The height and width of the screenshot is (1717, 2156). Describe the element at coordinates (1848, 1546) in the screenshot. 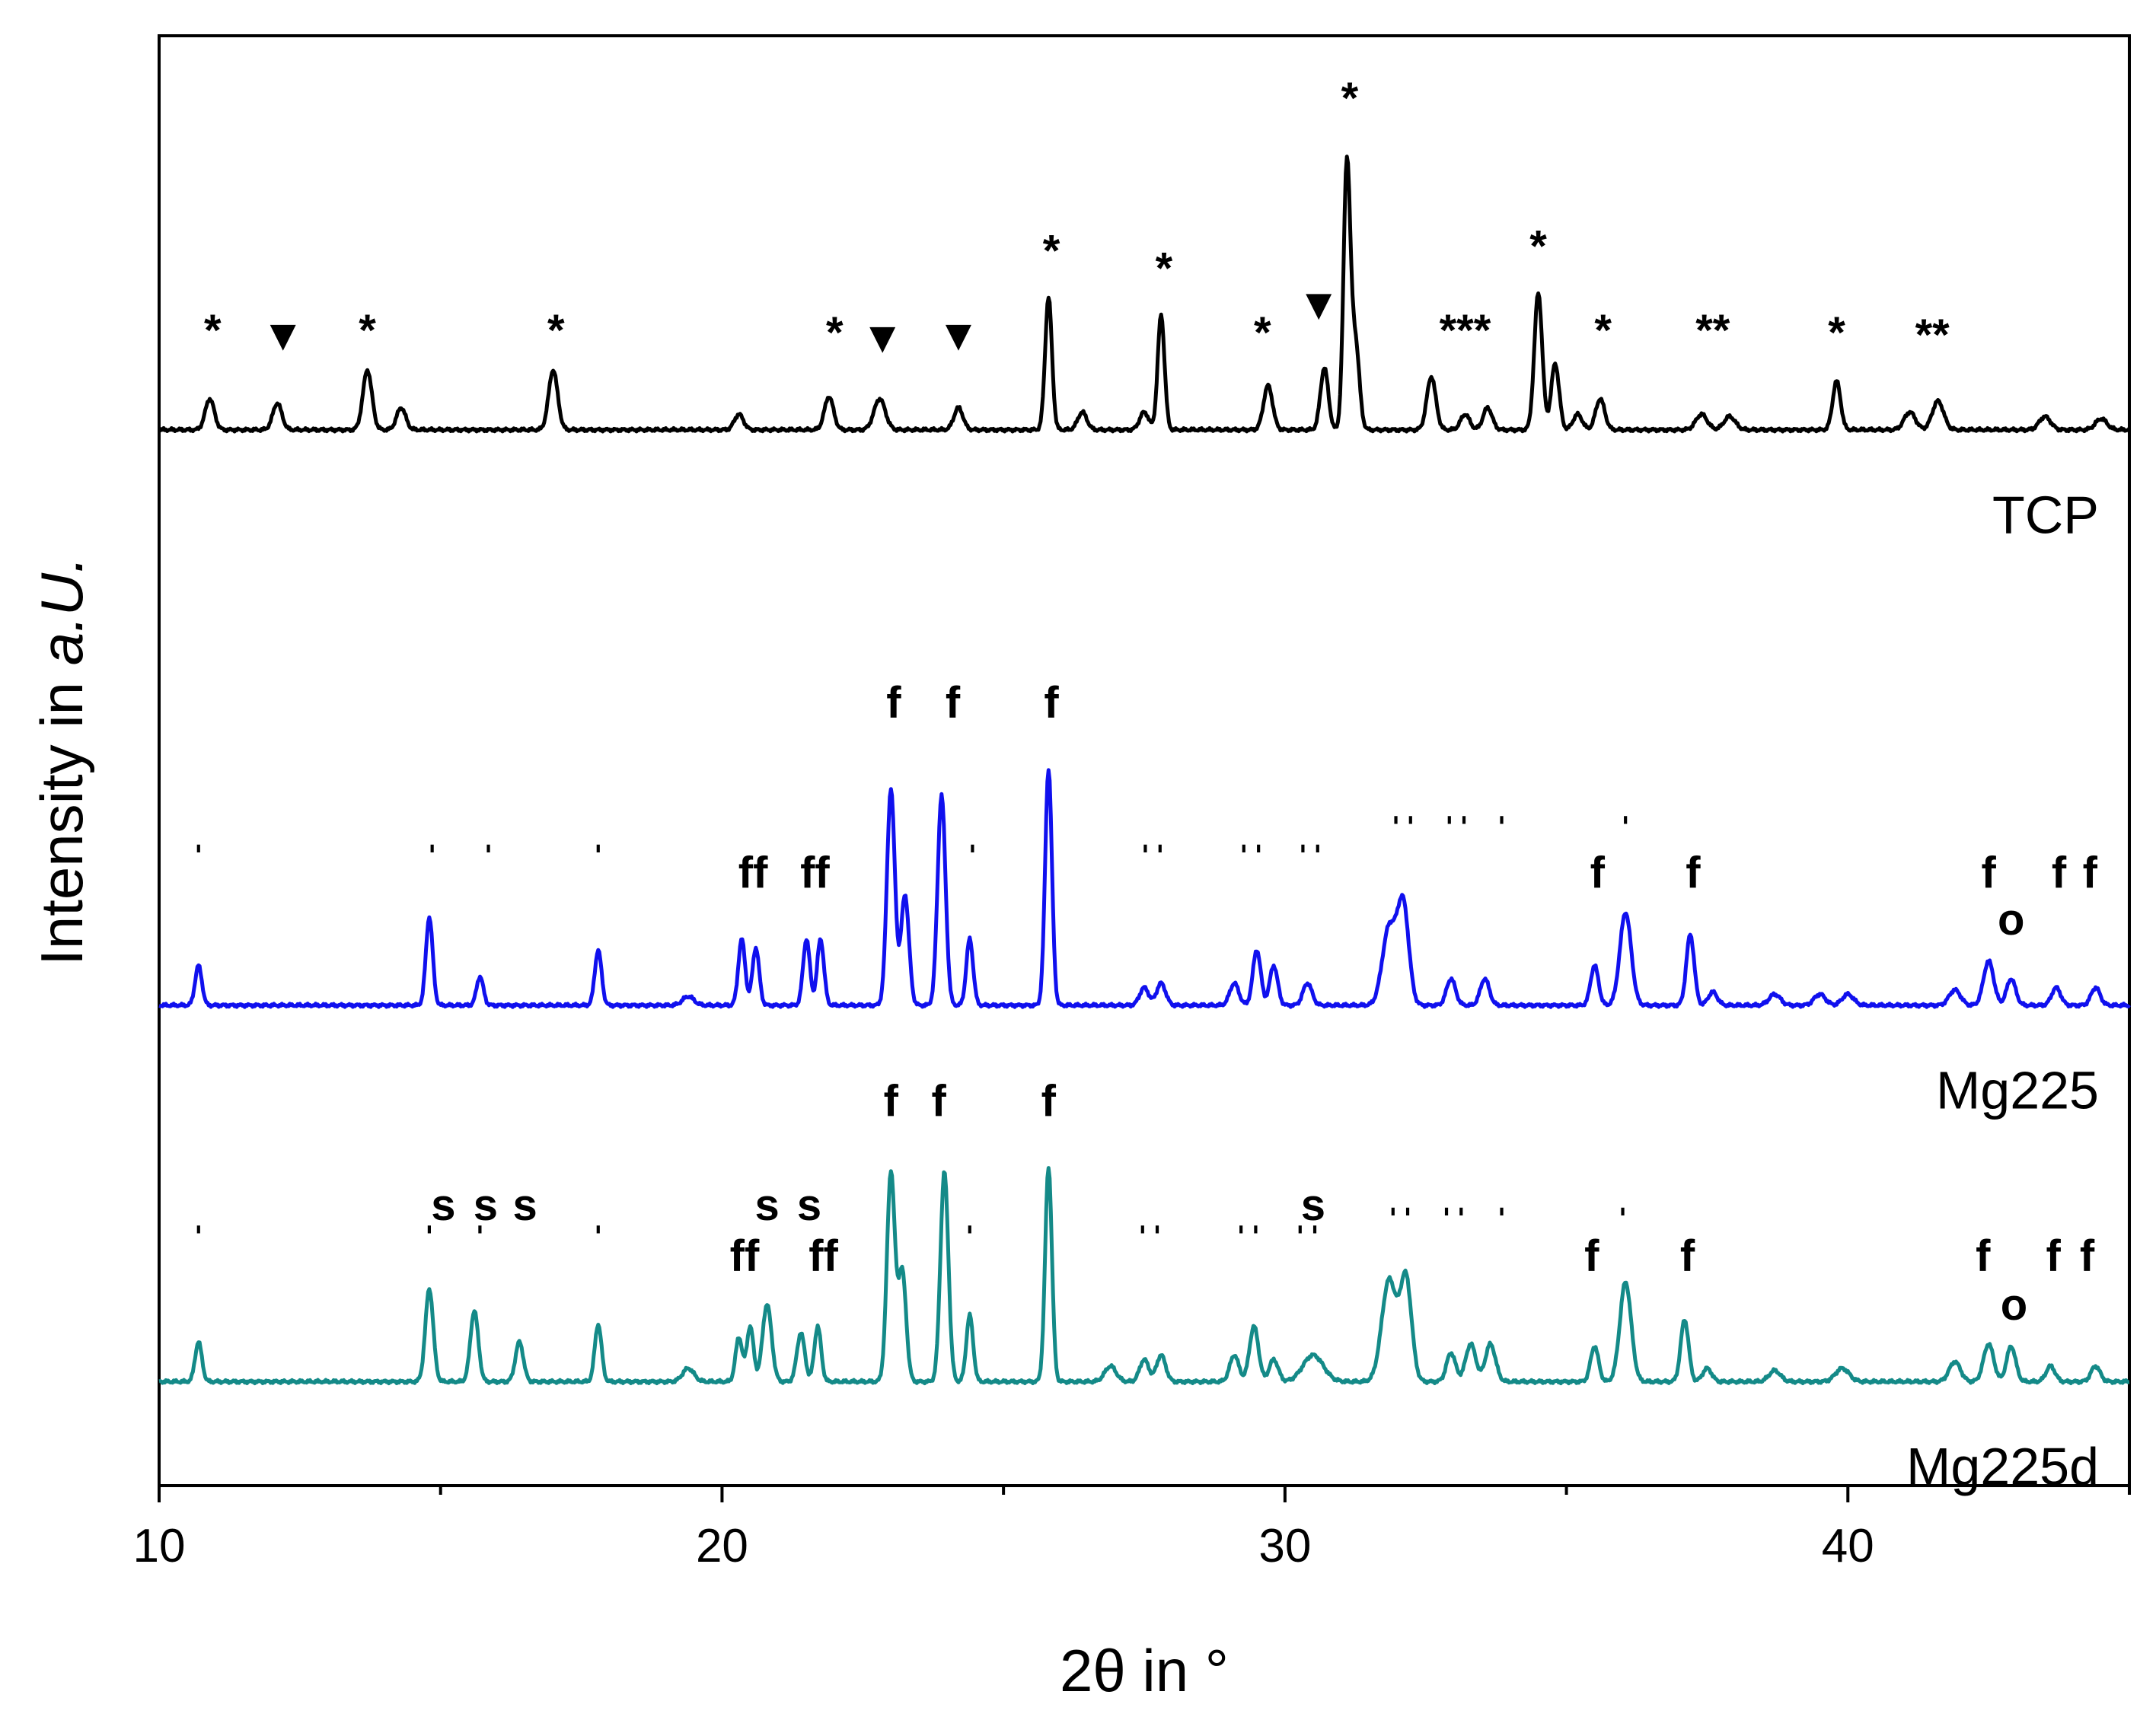

I see `x-tick-label: 40` at that location.